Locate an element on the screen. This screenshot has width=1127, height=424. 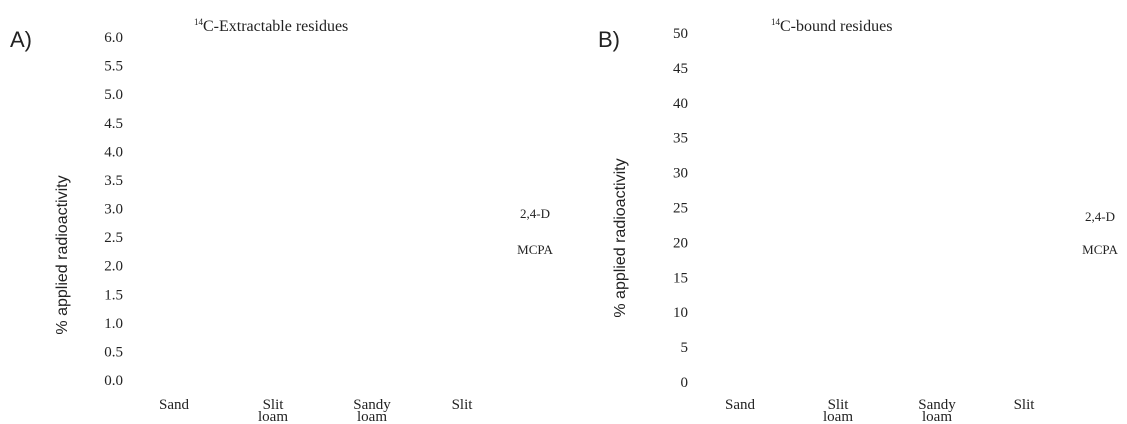
y-tick-label: 30 is located at coordinates (680, 174).